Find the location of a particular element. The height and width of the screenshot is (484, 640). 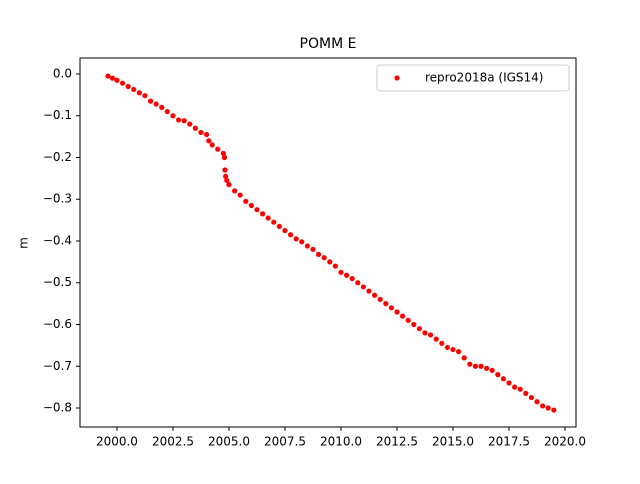

x-tick-label: 2020.0 is located at coordinates (565, 442).